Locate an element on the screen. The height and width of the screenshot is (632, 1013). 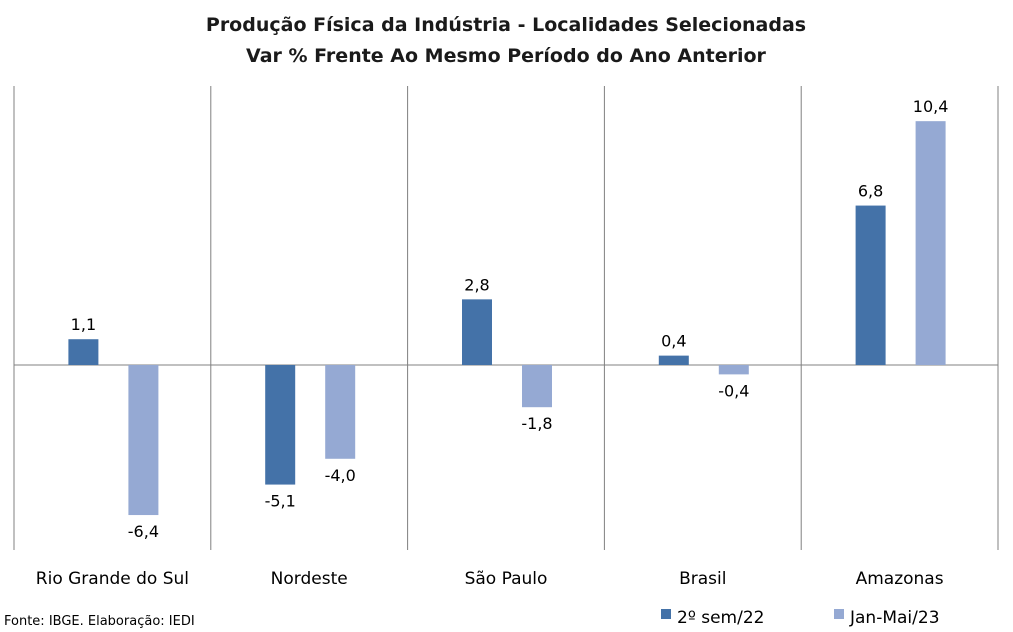
data-label: -1,8 is located at coordinates (536, 423).